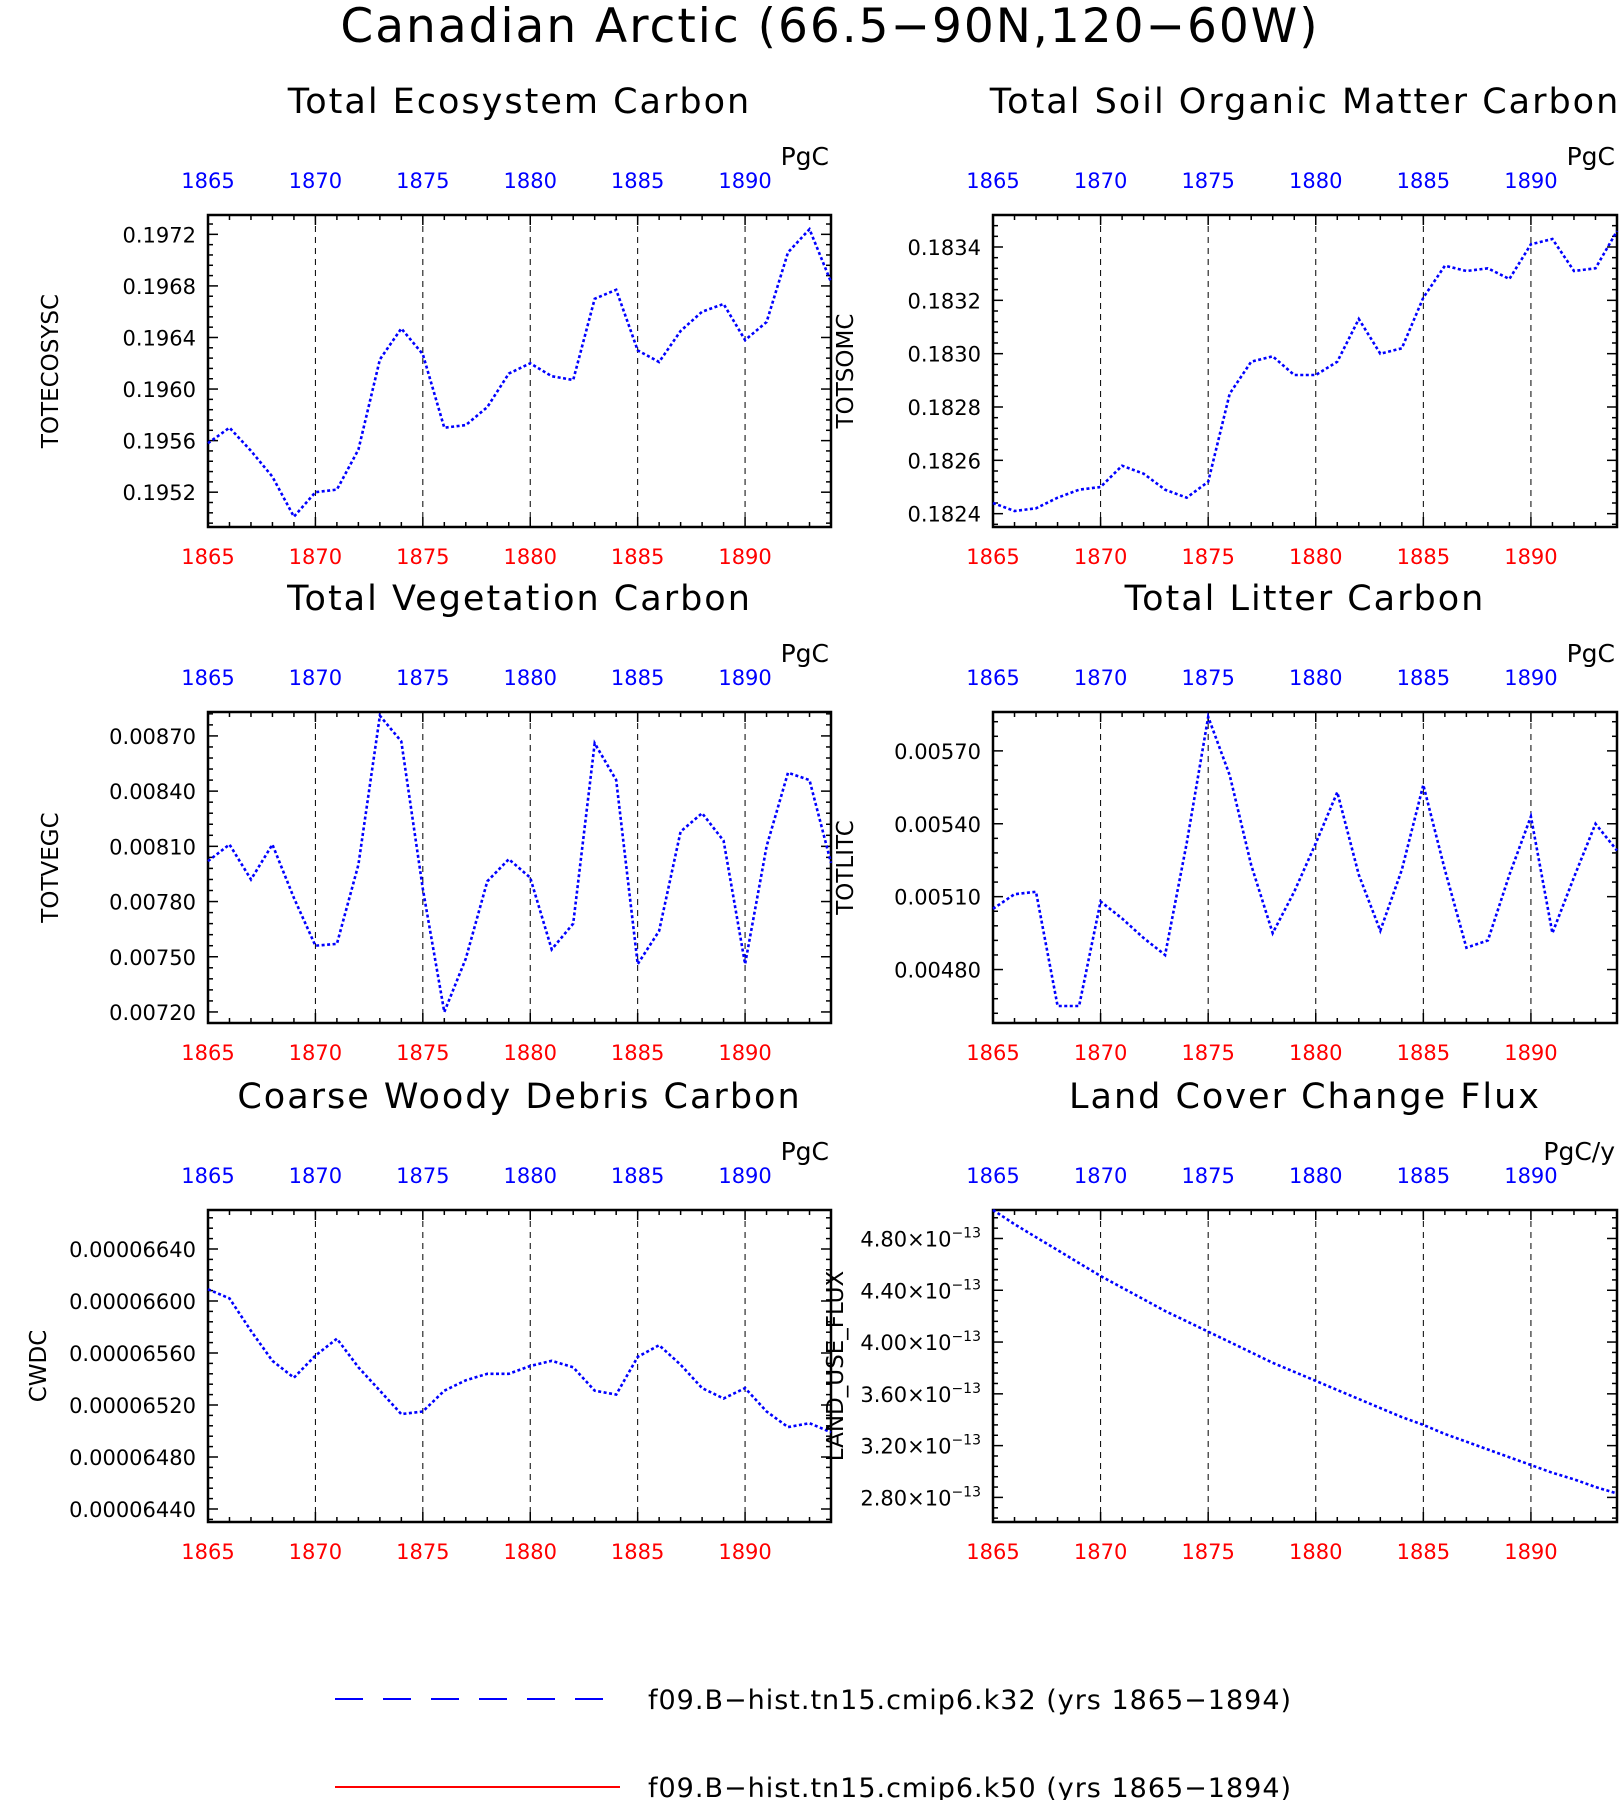 Image resolution: width=1623 pixels, height=1800 pixels. I want to click on y-tick-label: 0.00720, so click(152, 1013).